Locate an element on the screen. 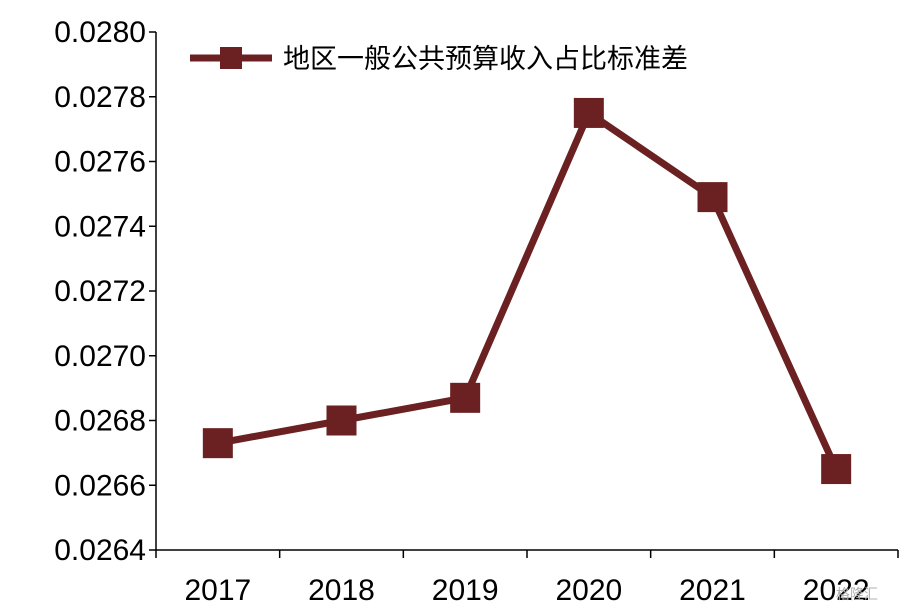  y-tick-label: 0.0268 is located at coordinates (100, 421).